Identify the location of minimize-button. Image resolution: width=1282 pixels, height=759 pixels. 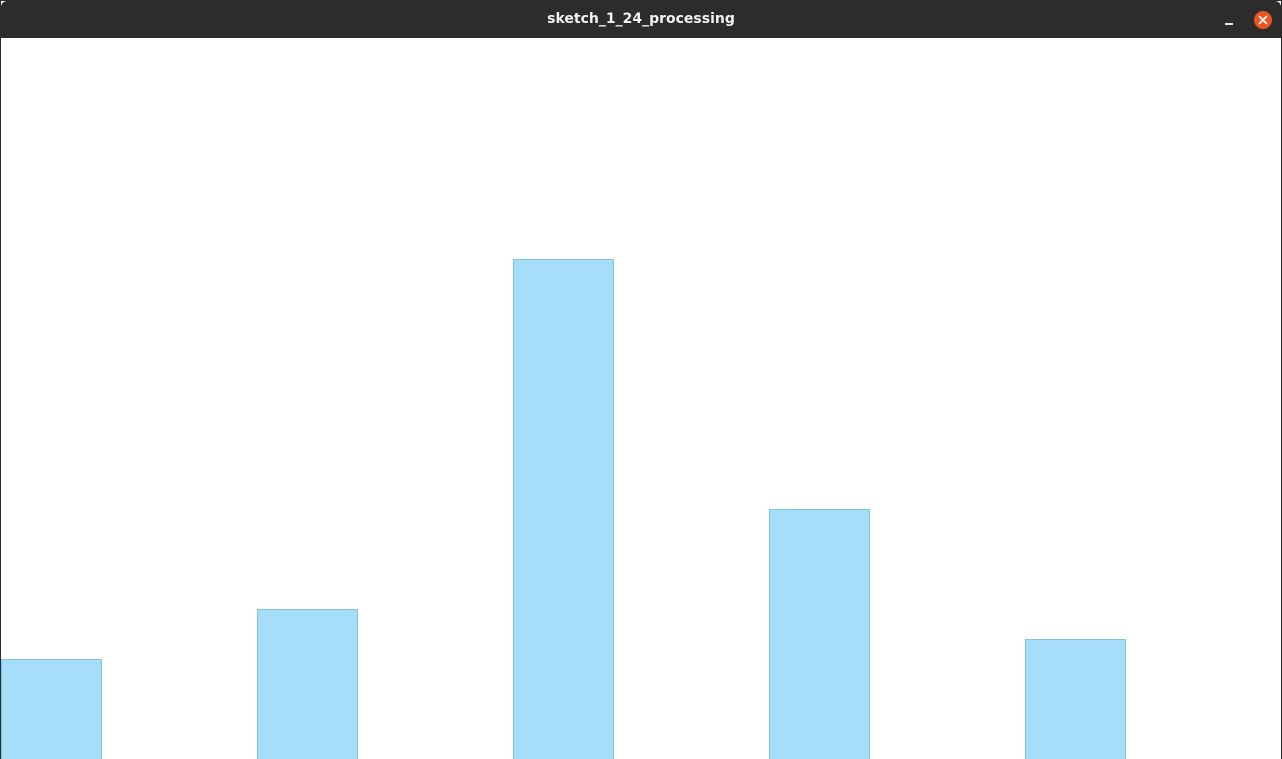
(1229, 20).